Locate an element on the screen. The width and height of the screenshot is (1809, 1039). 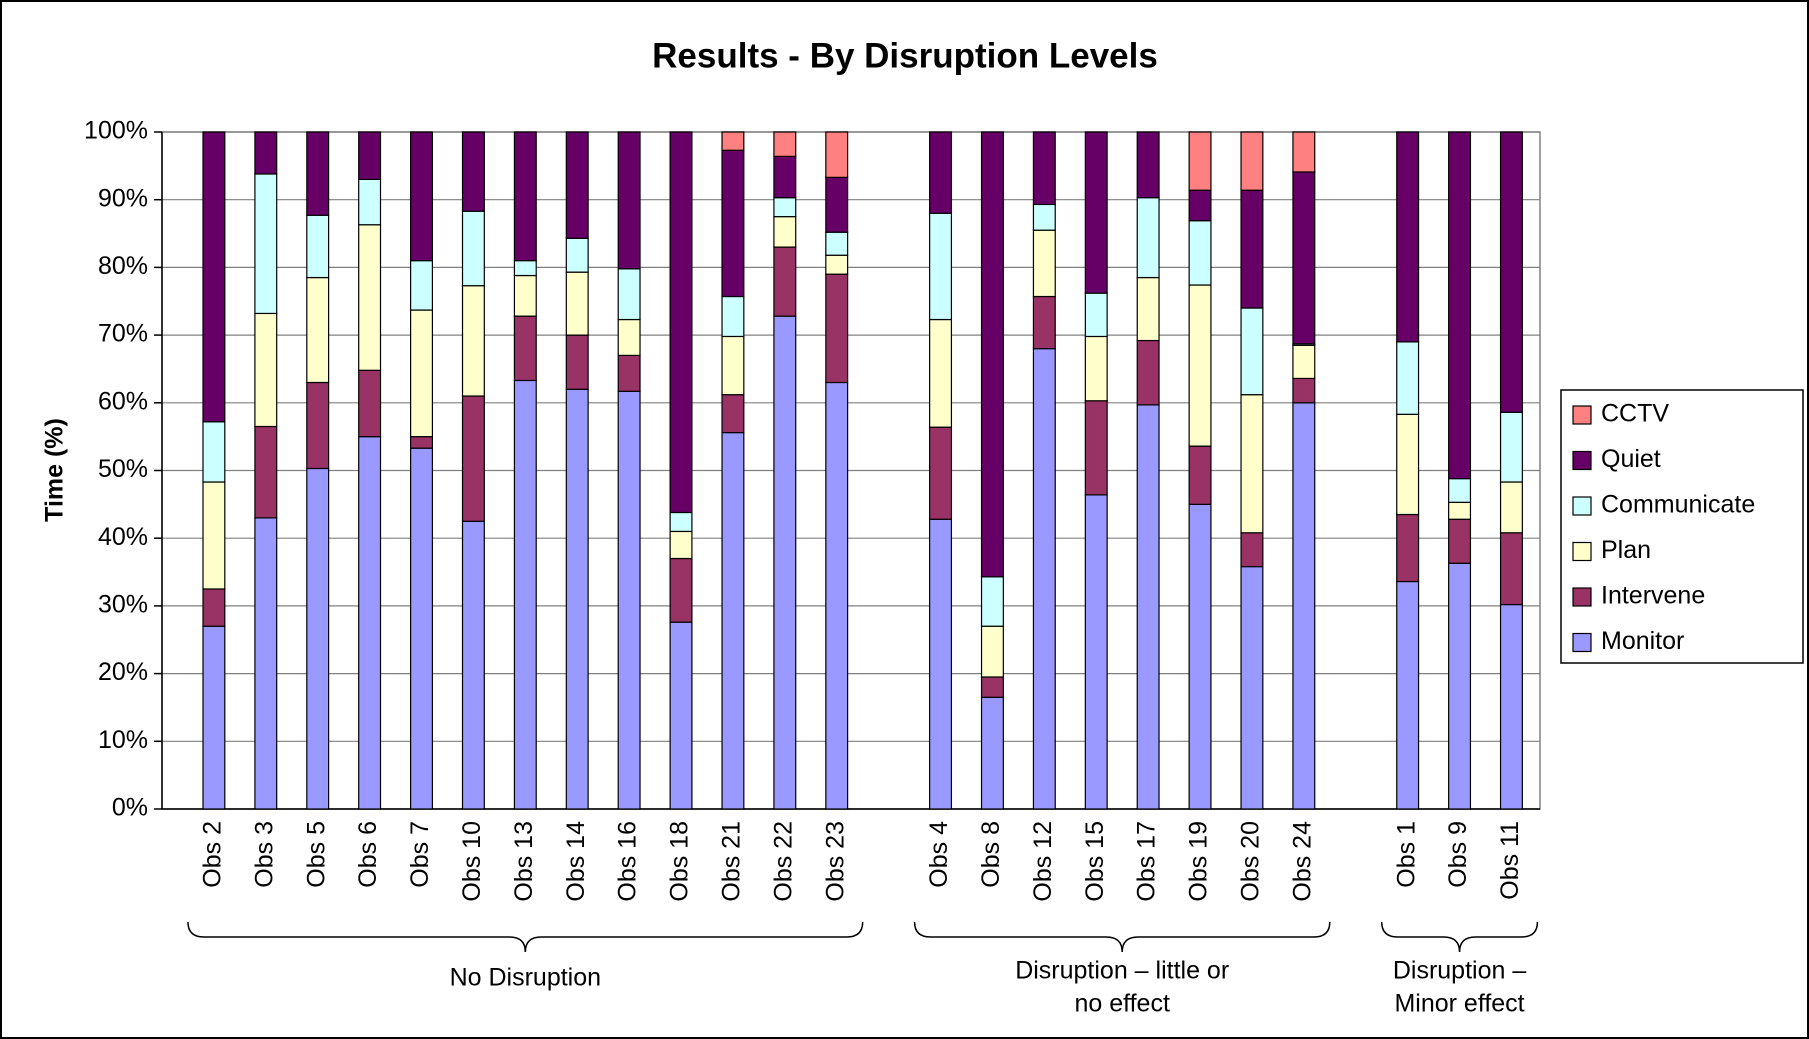
legend-label: Intervene is located at coordinates (1653, 596).